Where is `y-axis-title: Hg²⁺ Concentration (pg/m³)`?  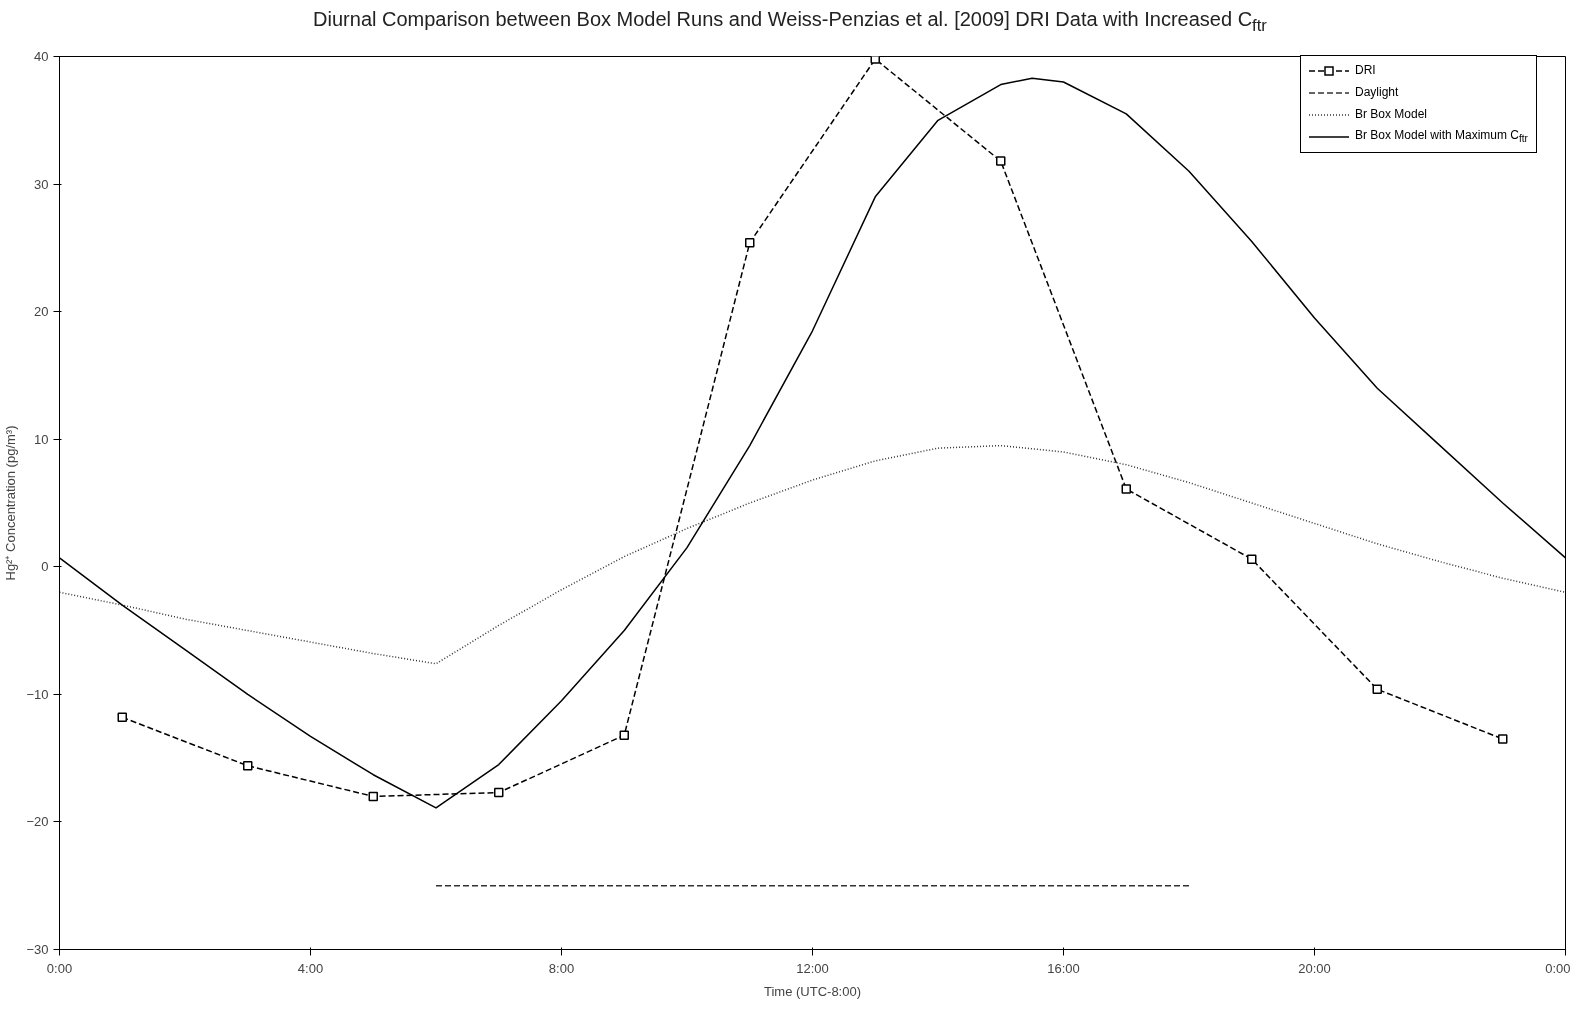
y-axis-title: Hg²⁺ Concentration (pg/m³) is located at coordinates (11, 503).